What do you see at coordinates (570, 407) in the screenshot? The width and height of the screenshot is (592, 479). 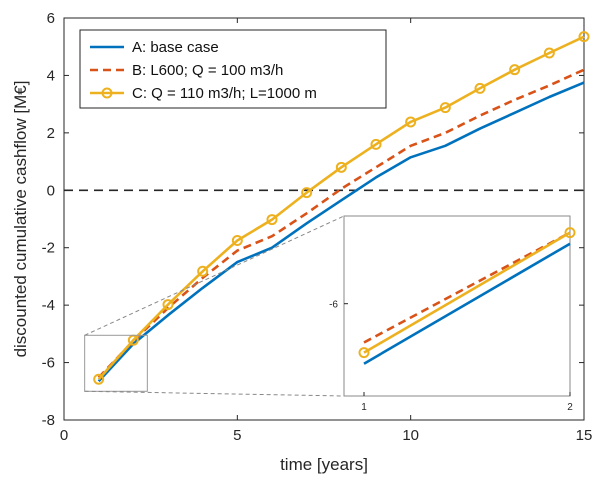 I see `inset-x-tick-label: 2` at bounding box center [570, 407].